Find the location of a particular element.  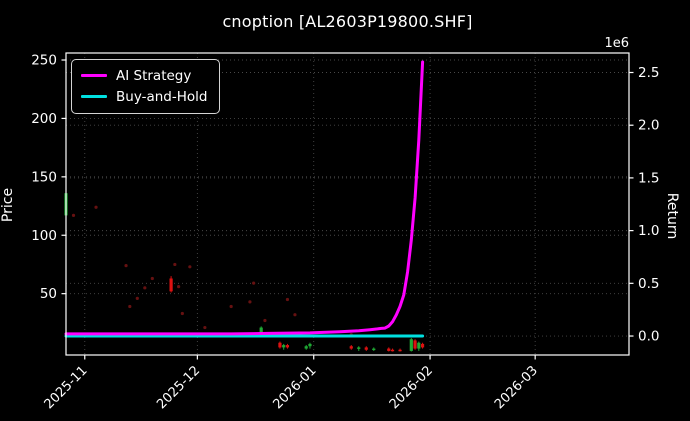

legend-label-ai-strategy: AI Strategy is located at coordinates (154, 75).